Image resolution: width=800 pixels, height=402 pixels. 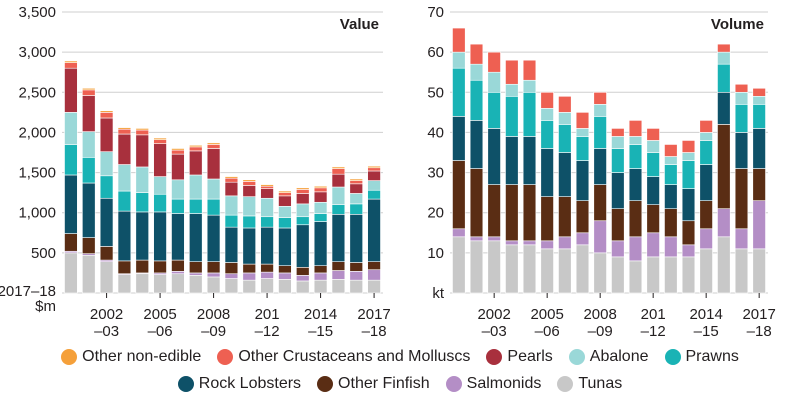 I want to click on legend-swatch-salmonids, so click(x=453, y=384).